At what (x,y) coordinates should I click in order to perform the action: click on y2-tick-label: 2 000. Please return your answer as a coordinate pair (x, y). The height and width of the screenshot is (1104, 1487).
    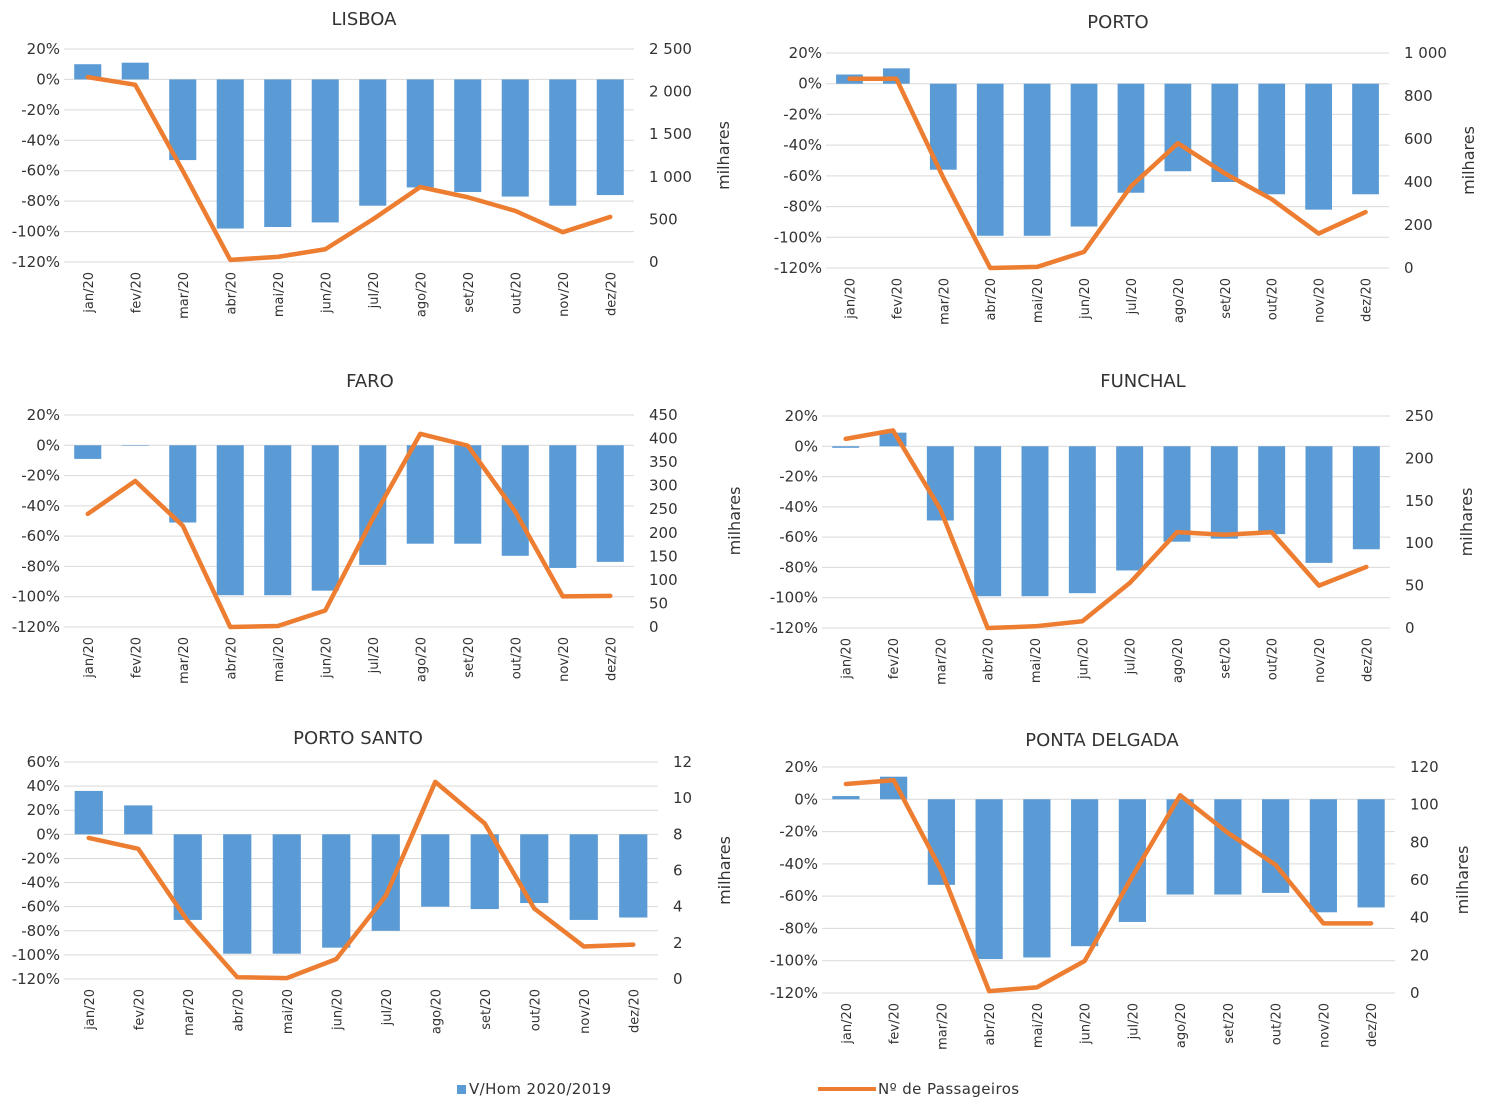
    Looking at the image, I should click on (670, 92).